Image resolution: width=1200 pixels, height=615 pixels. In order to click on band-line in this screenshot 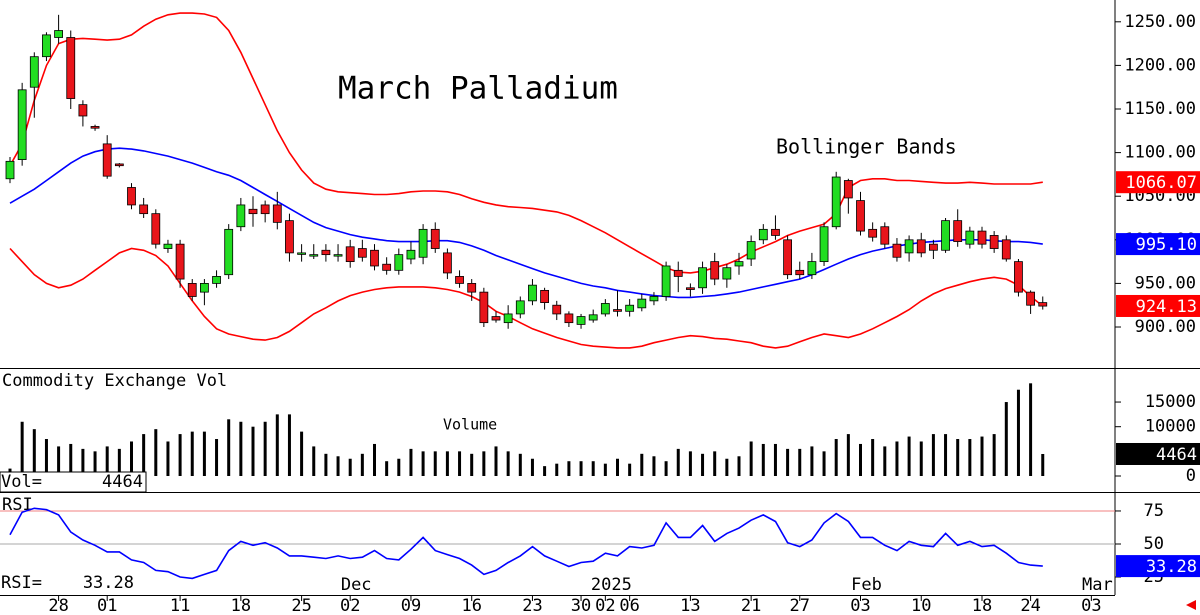, I will do `click(526, 298)`.